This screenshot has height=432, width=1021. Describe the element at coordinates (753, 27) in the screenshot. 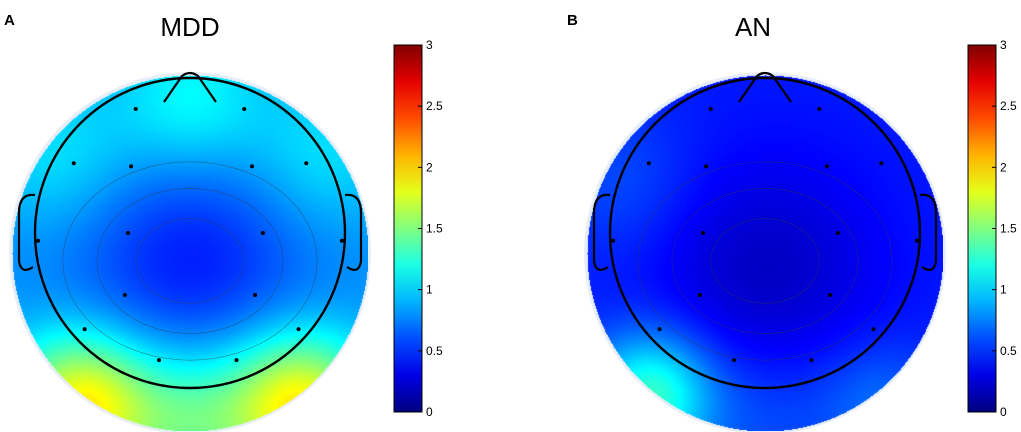

I see `chart-title-an: AN` at that location.